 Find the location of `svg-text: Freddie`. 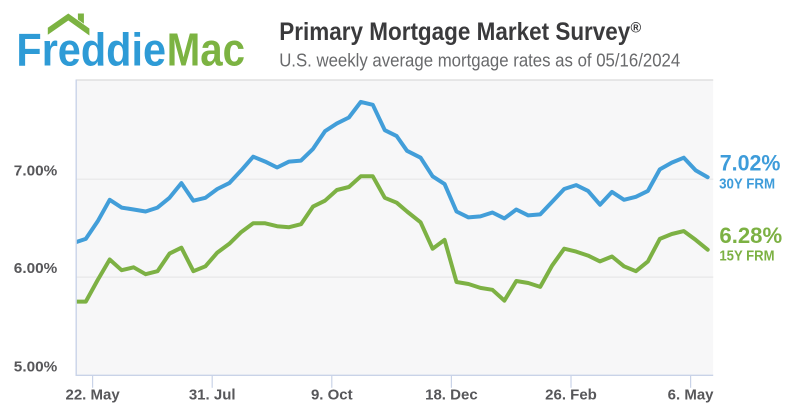

svg-text: Freddie is located at coordinates (91, 50).